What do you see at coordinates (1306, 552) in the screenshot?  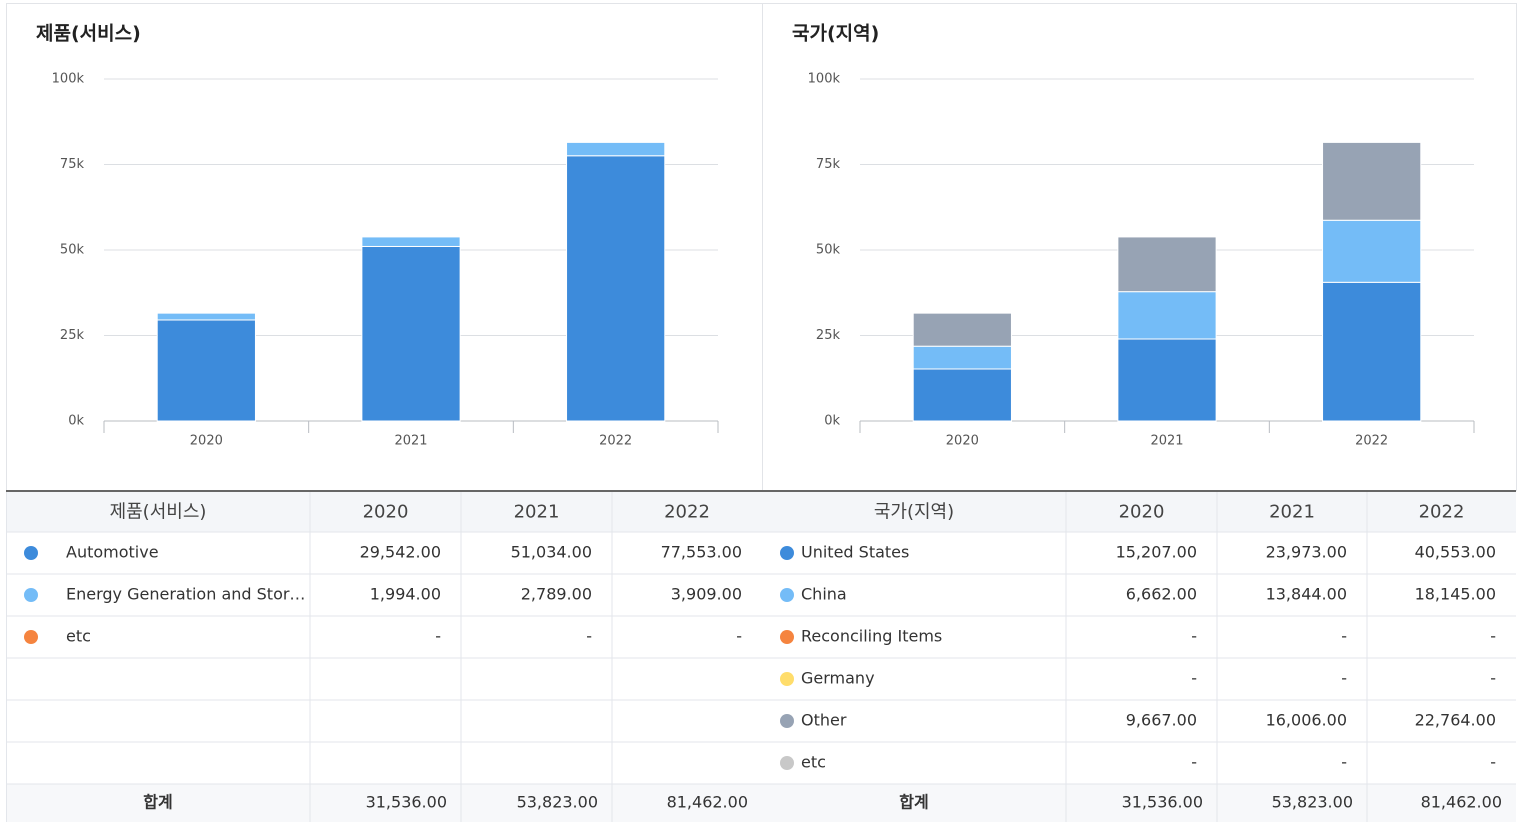 I see `cell: 23,973.00` at bounding box center [1306, 552].